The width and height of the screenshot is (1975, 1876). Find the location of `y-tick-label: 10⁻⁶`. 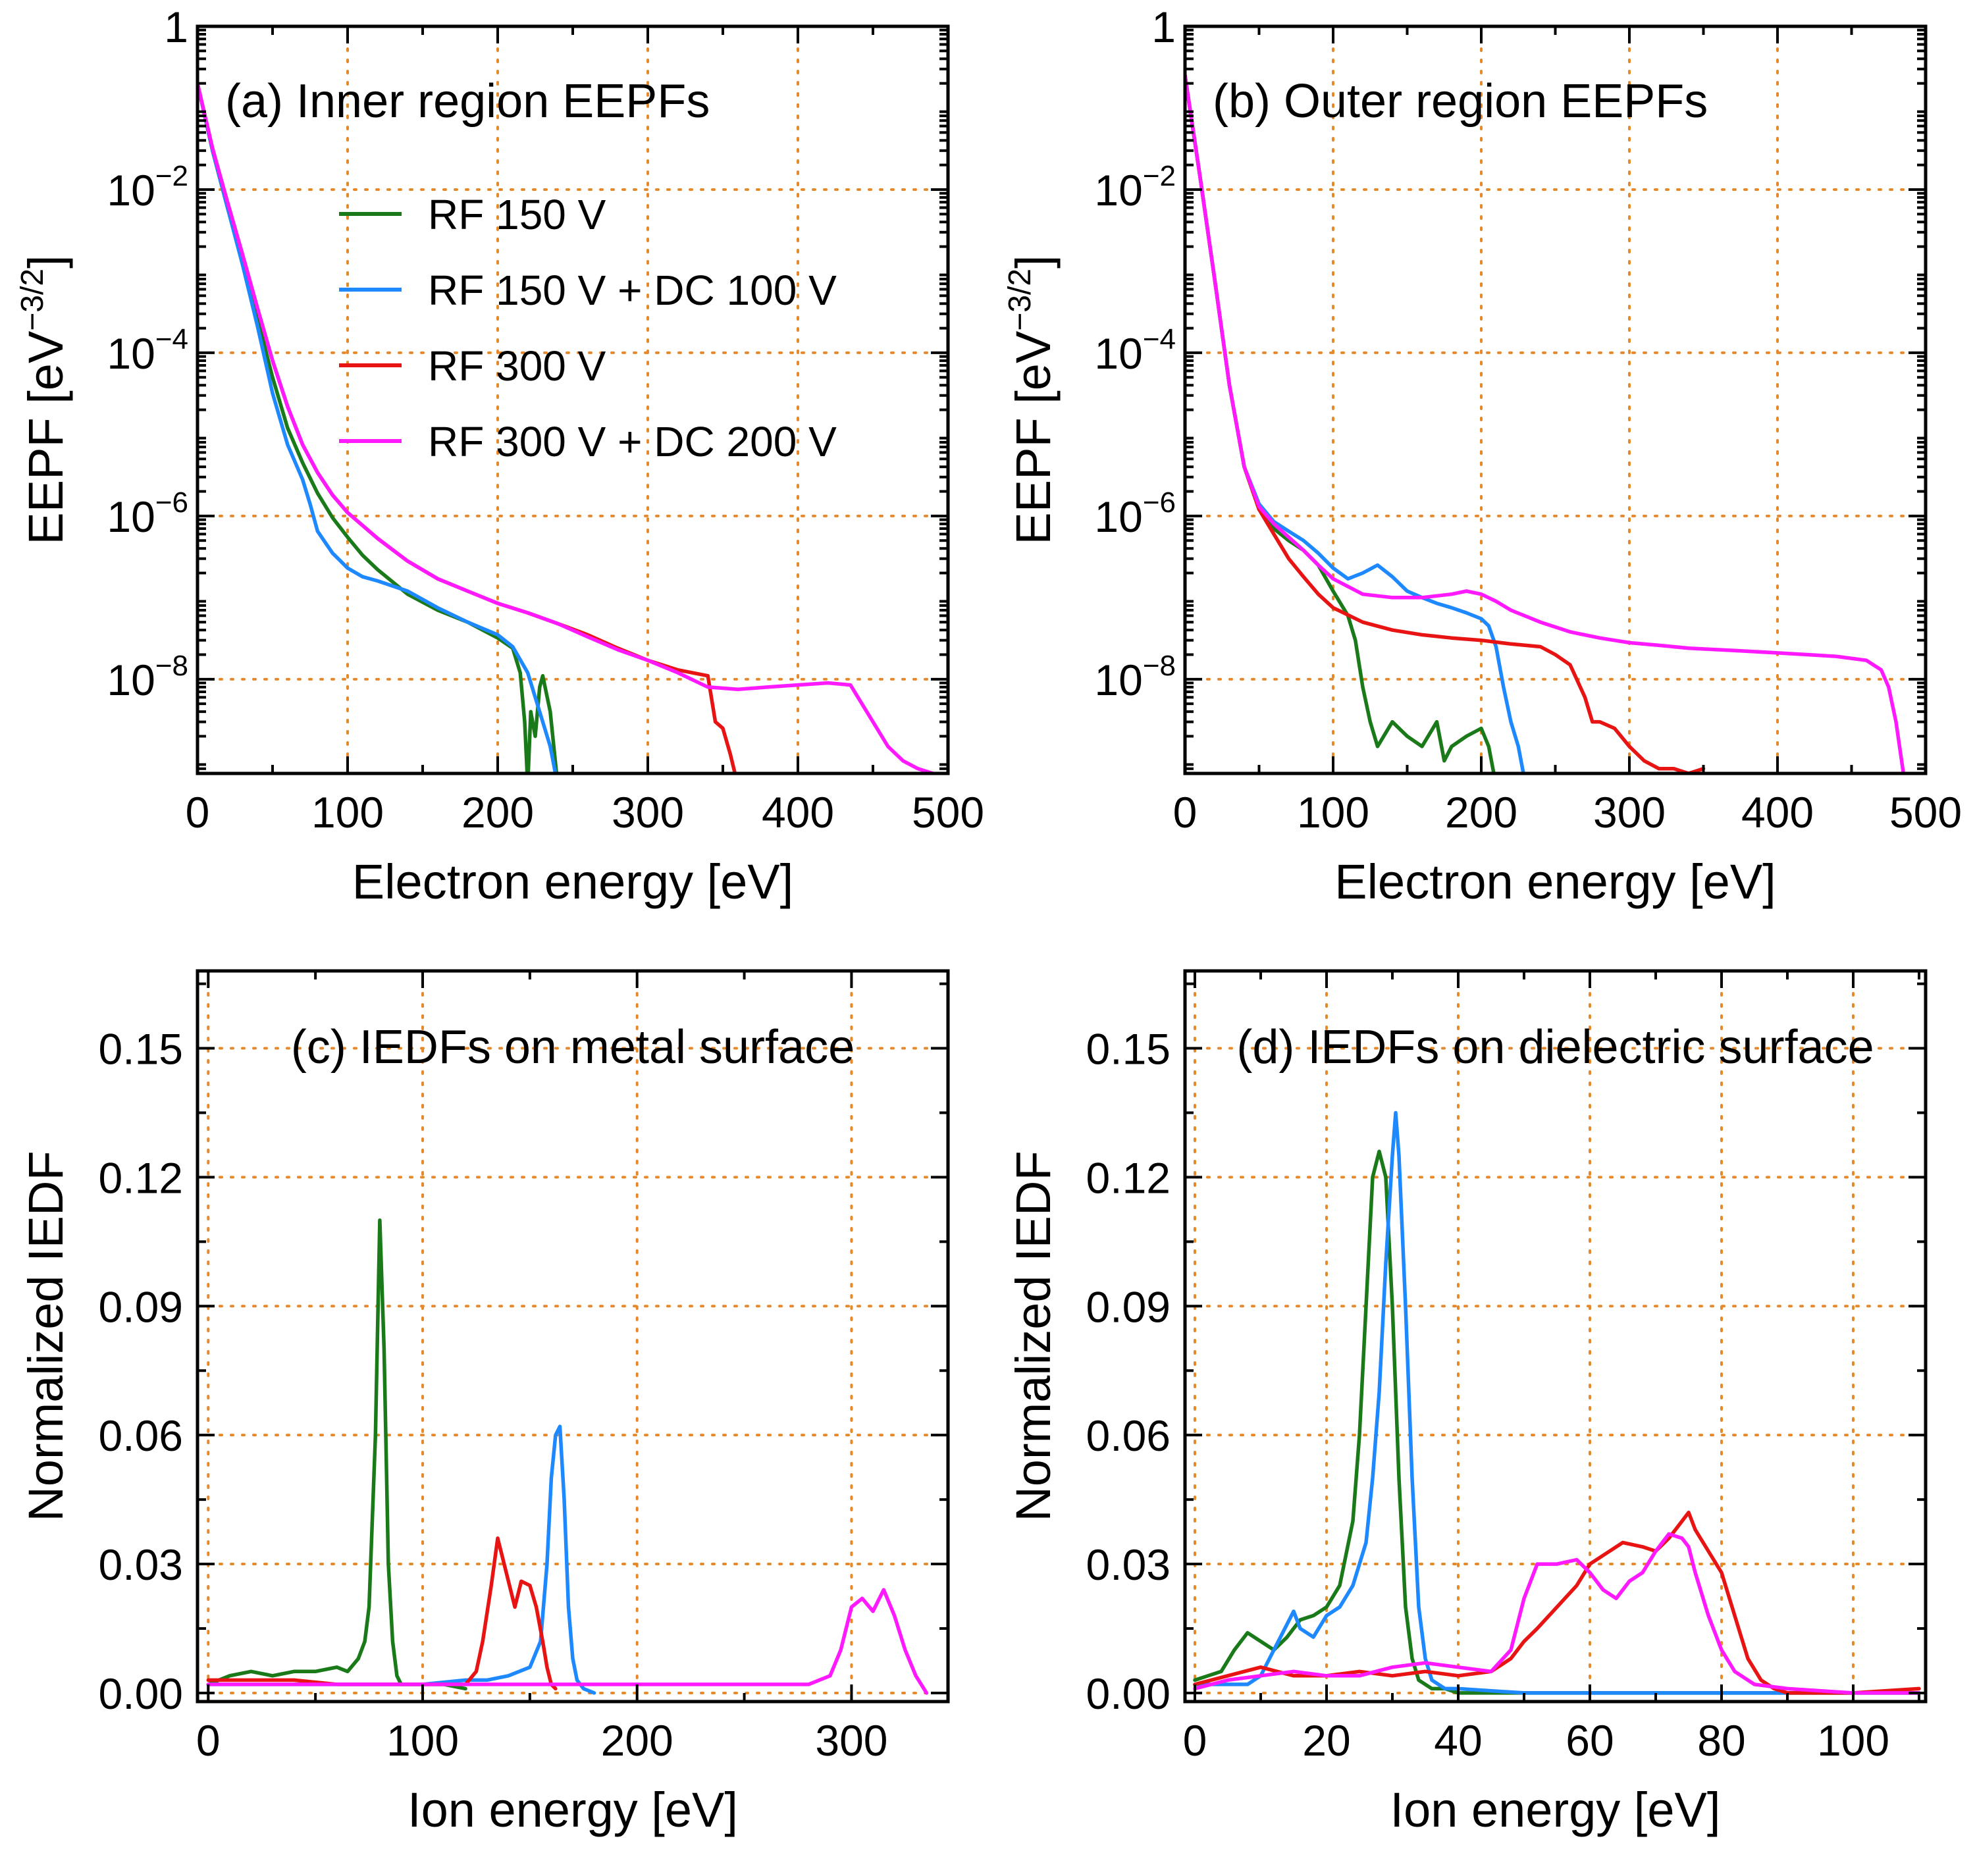

y-tick-label: 10⁻⁶ is located at coordinates (147, 513).